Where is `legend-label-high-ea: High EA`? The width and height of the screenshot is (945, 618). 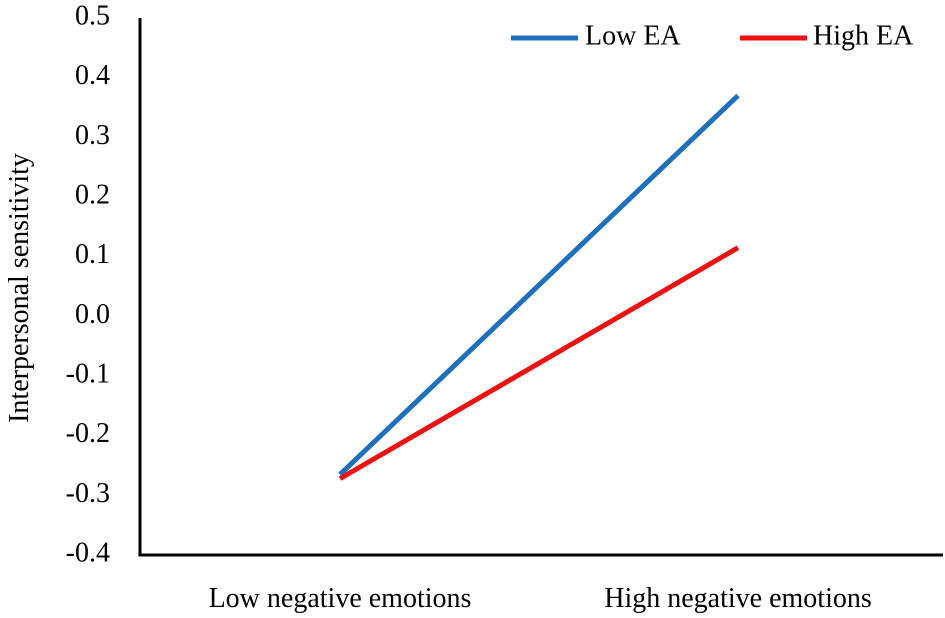
legend-label-high-ea: High EA is located at coordinates (863, 35).